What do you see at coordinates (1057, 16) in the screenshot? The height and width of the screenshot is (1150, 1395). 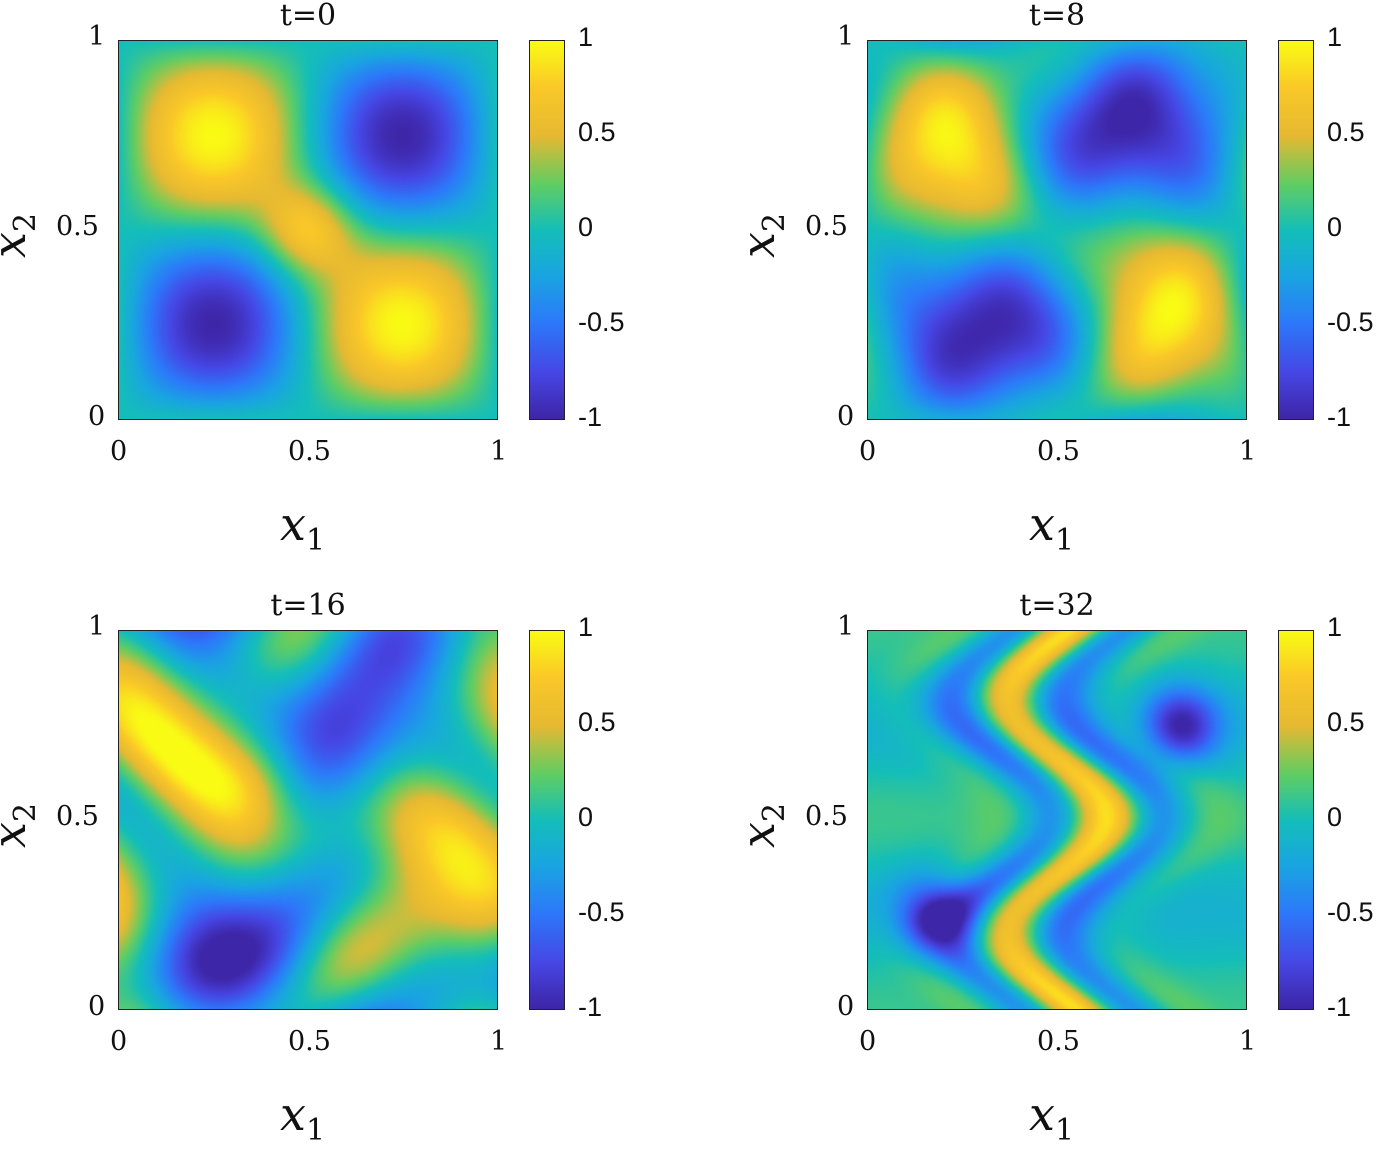 I see `chart-title: t=8` at bounding box center [1057, 16].